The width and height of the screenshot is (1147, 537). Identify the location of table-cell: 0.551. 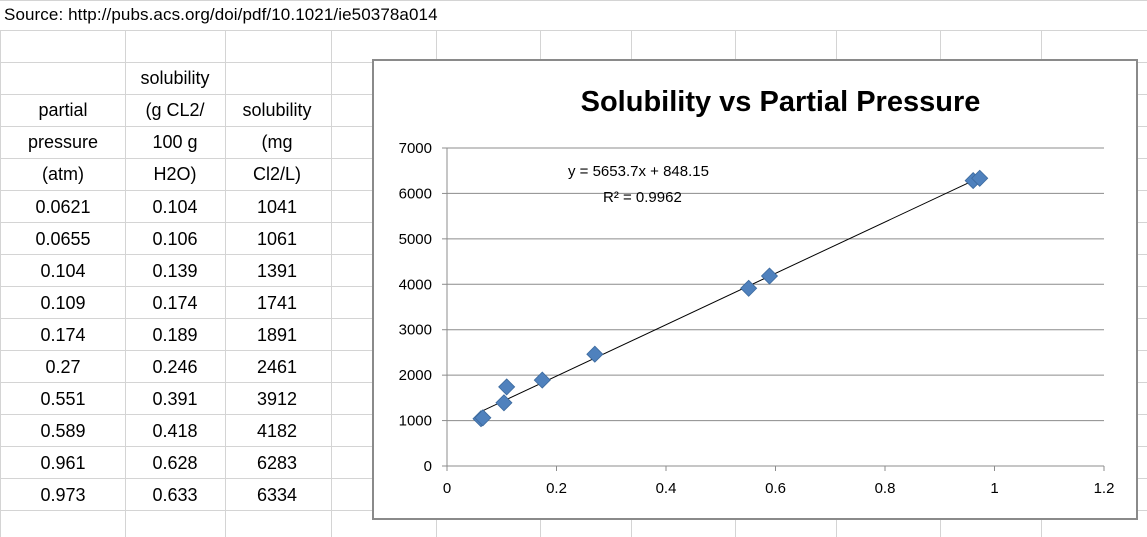
(63, 399).